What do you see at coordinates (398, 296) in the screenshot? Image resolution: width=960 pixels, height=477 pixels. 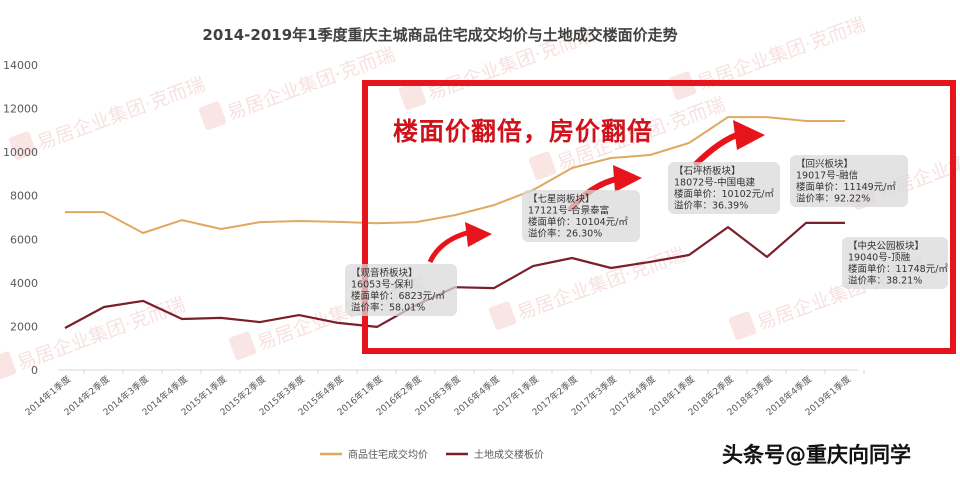 I see `annotation-line: 楼面单价：6823元/㎡` at bounding box center [398, 296].